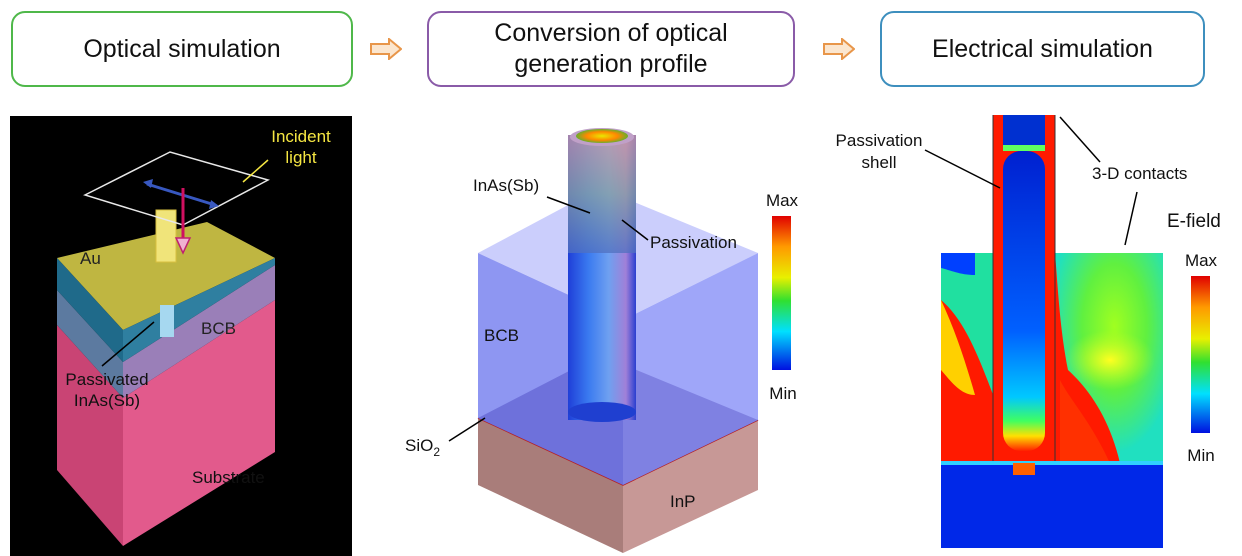 The image size is (1242, 556). What do you see at coordinates (958, 264) in the screenshot?
I see `efield-blue-corner` at bounding box center [958, 264].